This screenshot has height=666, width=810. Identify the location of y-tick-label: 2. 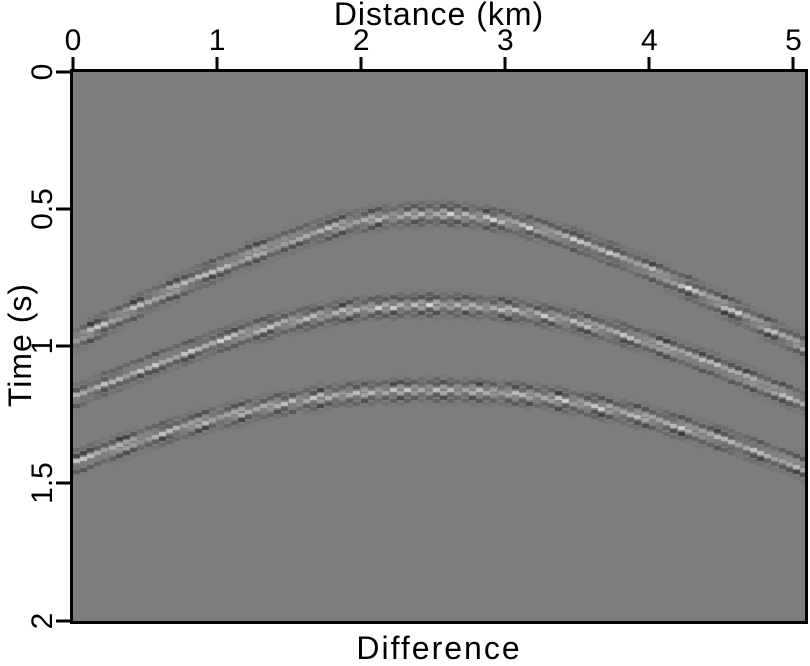
(42, 620).